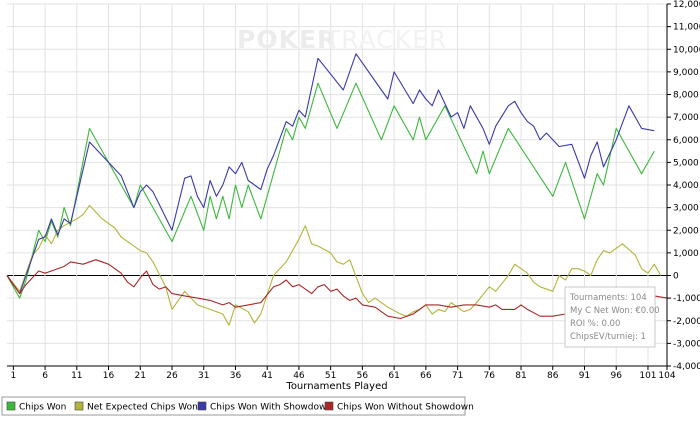  I want to click on x-tick-label: 91, so click(584, 376).